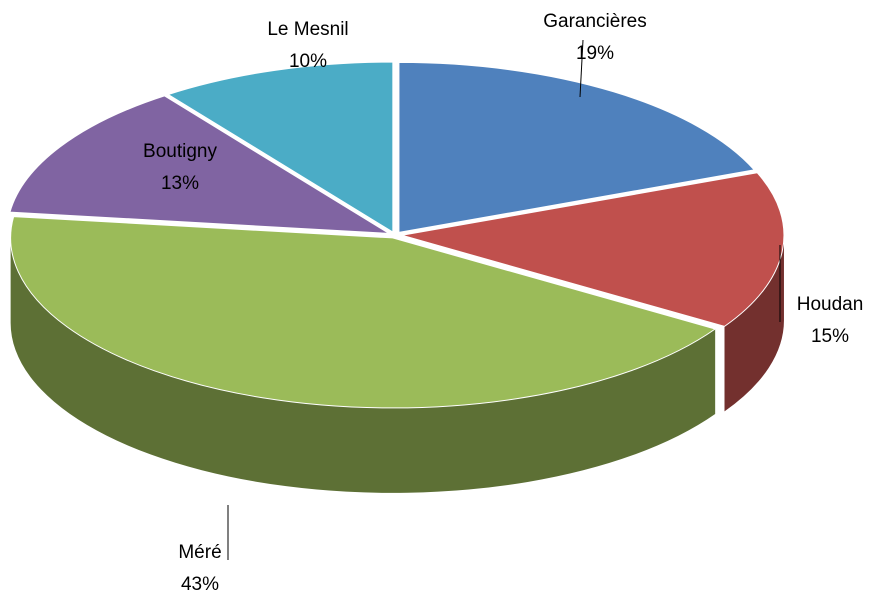  What do you see at coordinates (595, 21) in the screenshot?
I see `category-label: Garancières` at bounding box center [595, 21].